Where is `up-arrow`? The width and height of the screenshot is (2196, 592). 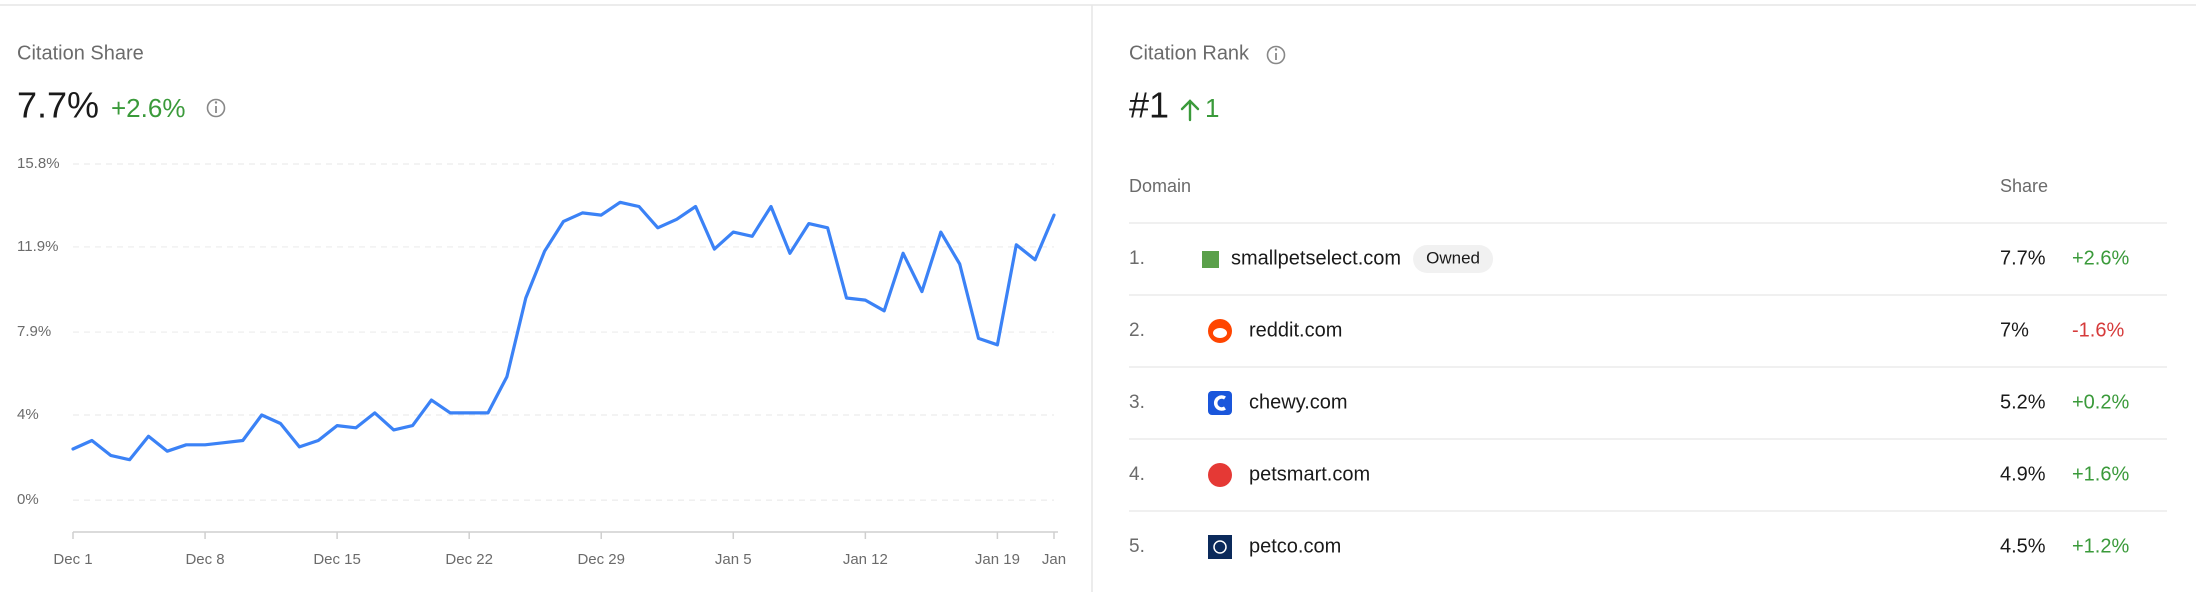 up-arrow is located at coordinates (1190, 110).